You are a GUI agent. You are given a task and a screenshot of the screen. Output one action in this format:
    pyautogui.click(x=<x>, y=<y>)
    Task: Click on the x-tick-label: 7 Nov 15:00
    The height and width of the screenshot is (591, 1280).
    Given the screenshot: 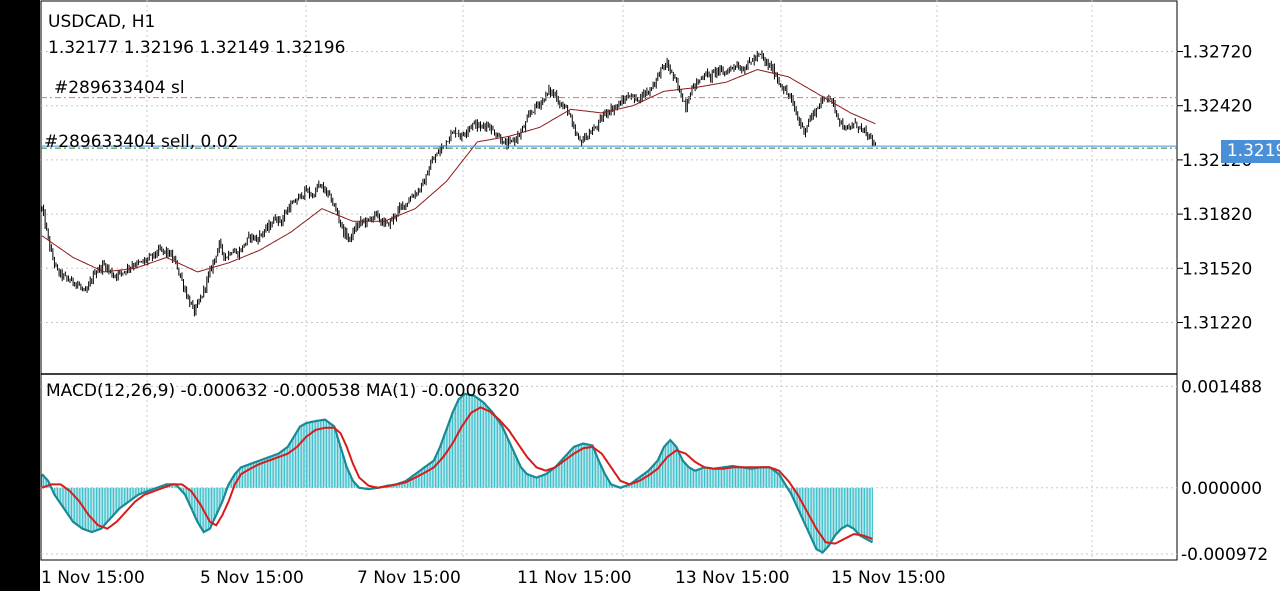 What is the action you would take?
    pyautogui.click(x=409, y=578)
    